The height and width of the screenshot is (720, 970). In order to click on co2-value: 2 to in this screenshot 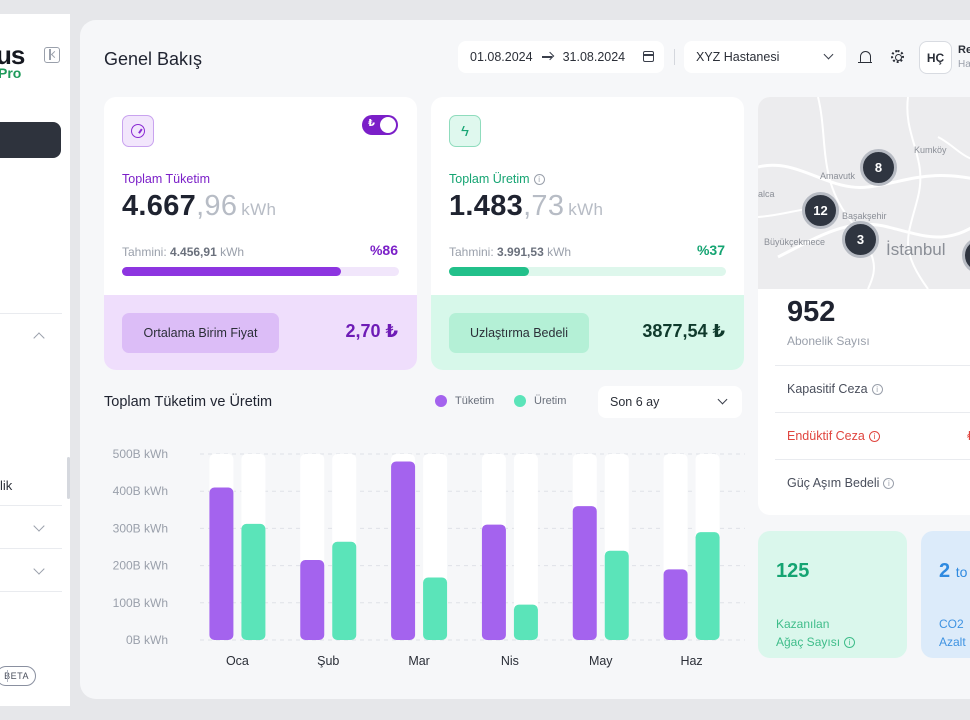, I will do `click(953, 571)`.